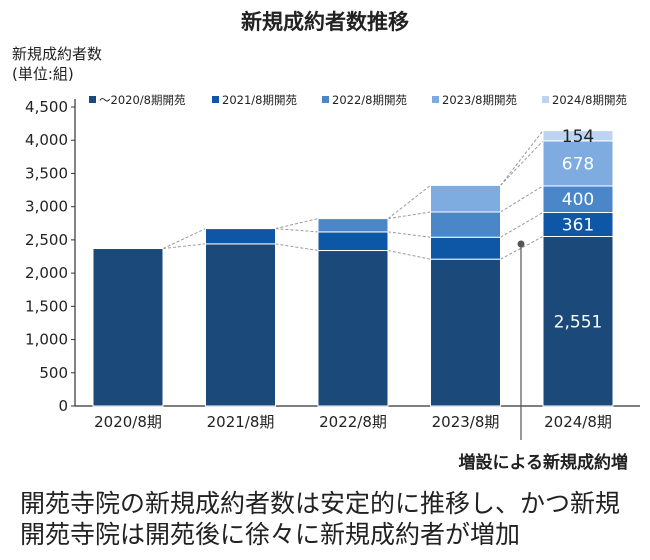 This screenshot has width=650, height=560. I want to click on data-label: 400, so click(578, 200).